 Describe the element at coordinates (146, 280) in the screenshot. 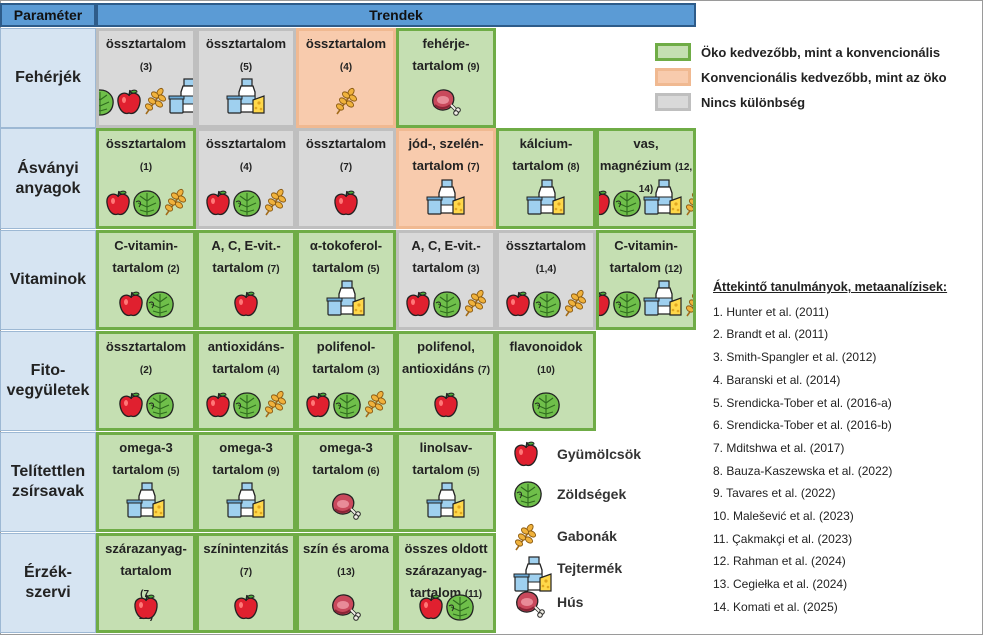

I see `trend-cell-eco: C-vitamin- tartalom (2)` at that location.